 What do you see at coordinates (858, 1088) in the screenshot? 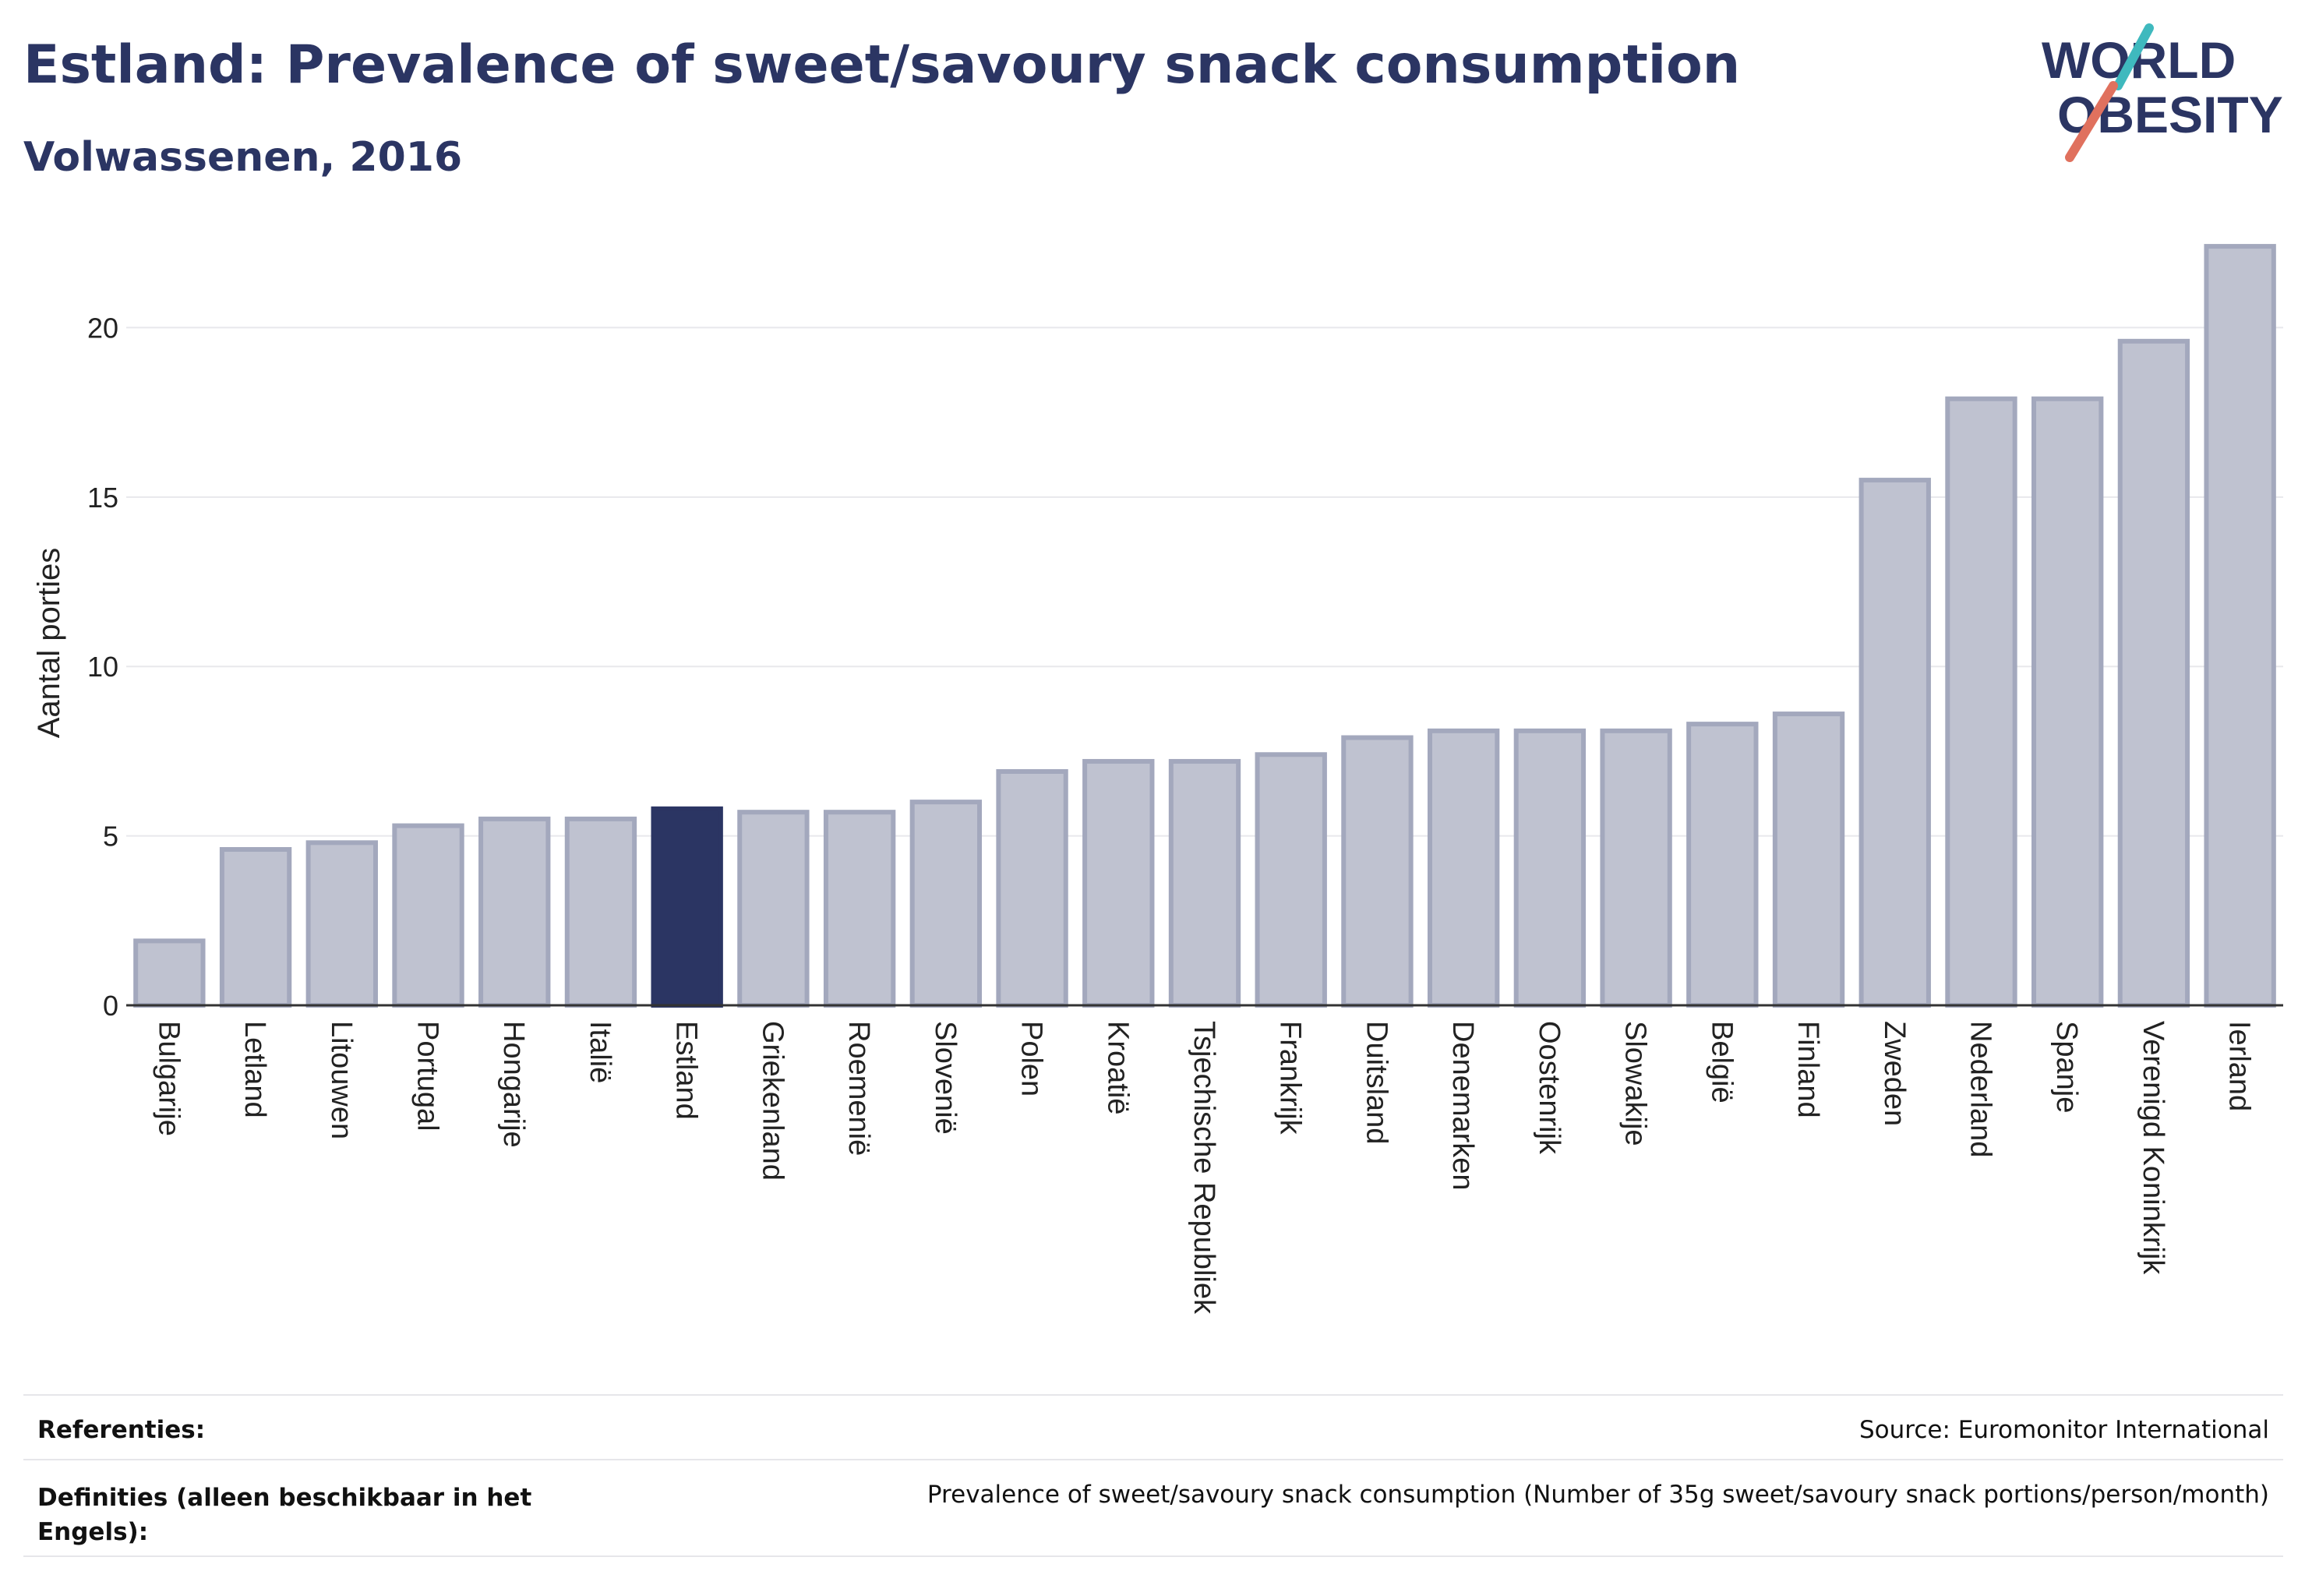
I see `x-tick-label: Roemenië` at bounding box center [858, 1088].